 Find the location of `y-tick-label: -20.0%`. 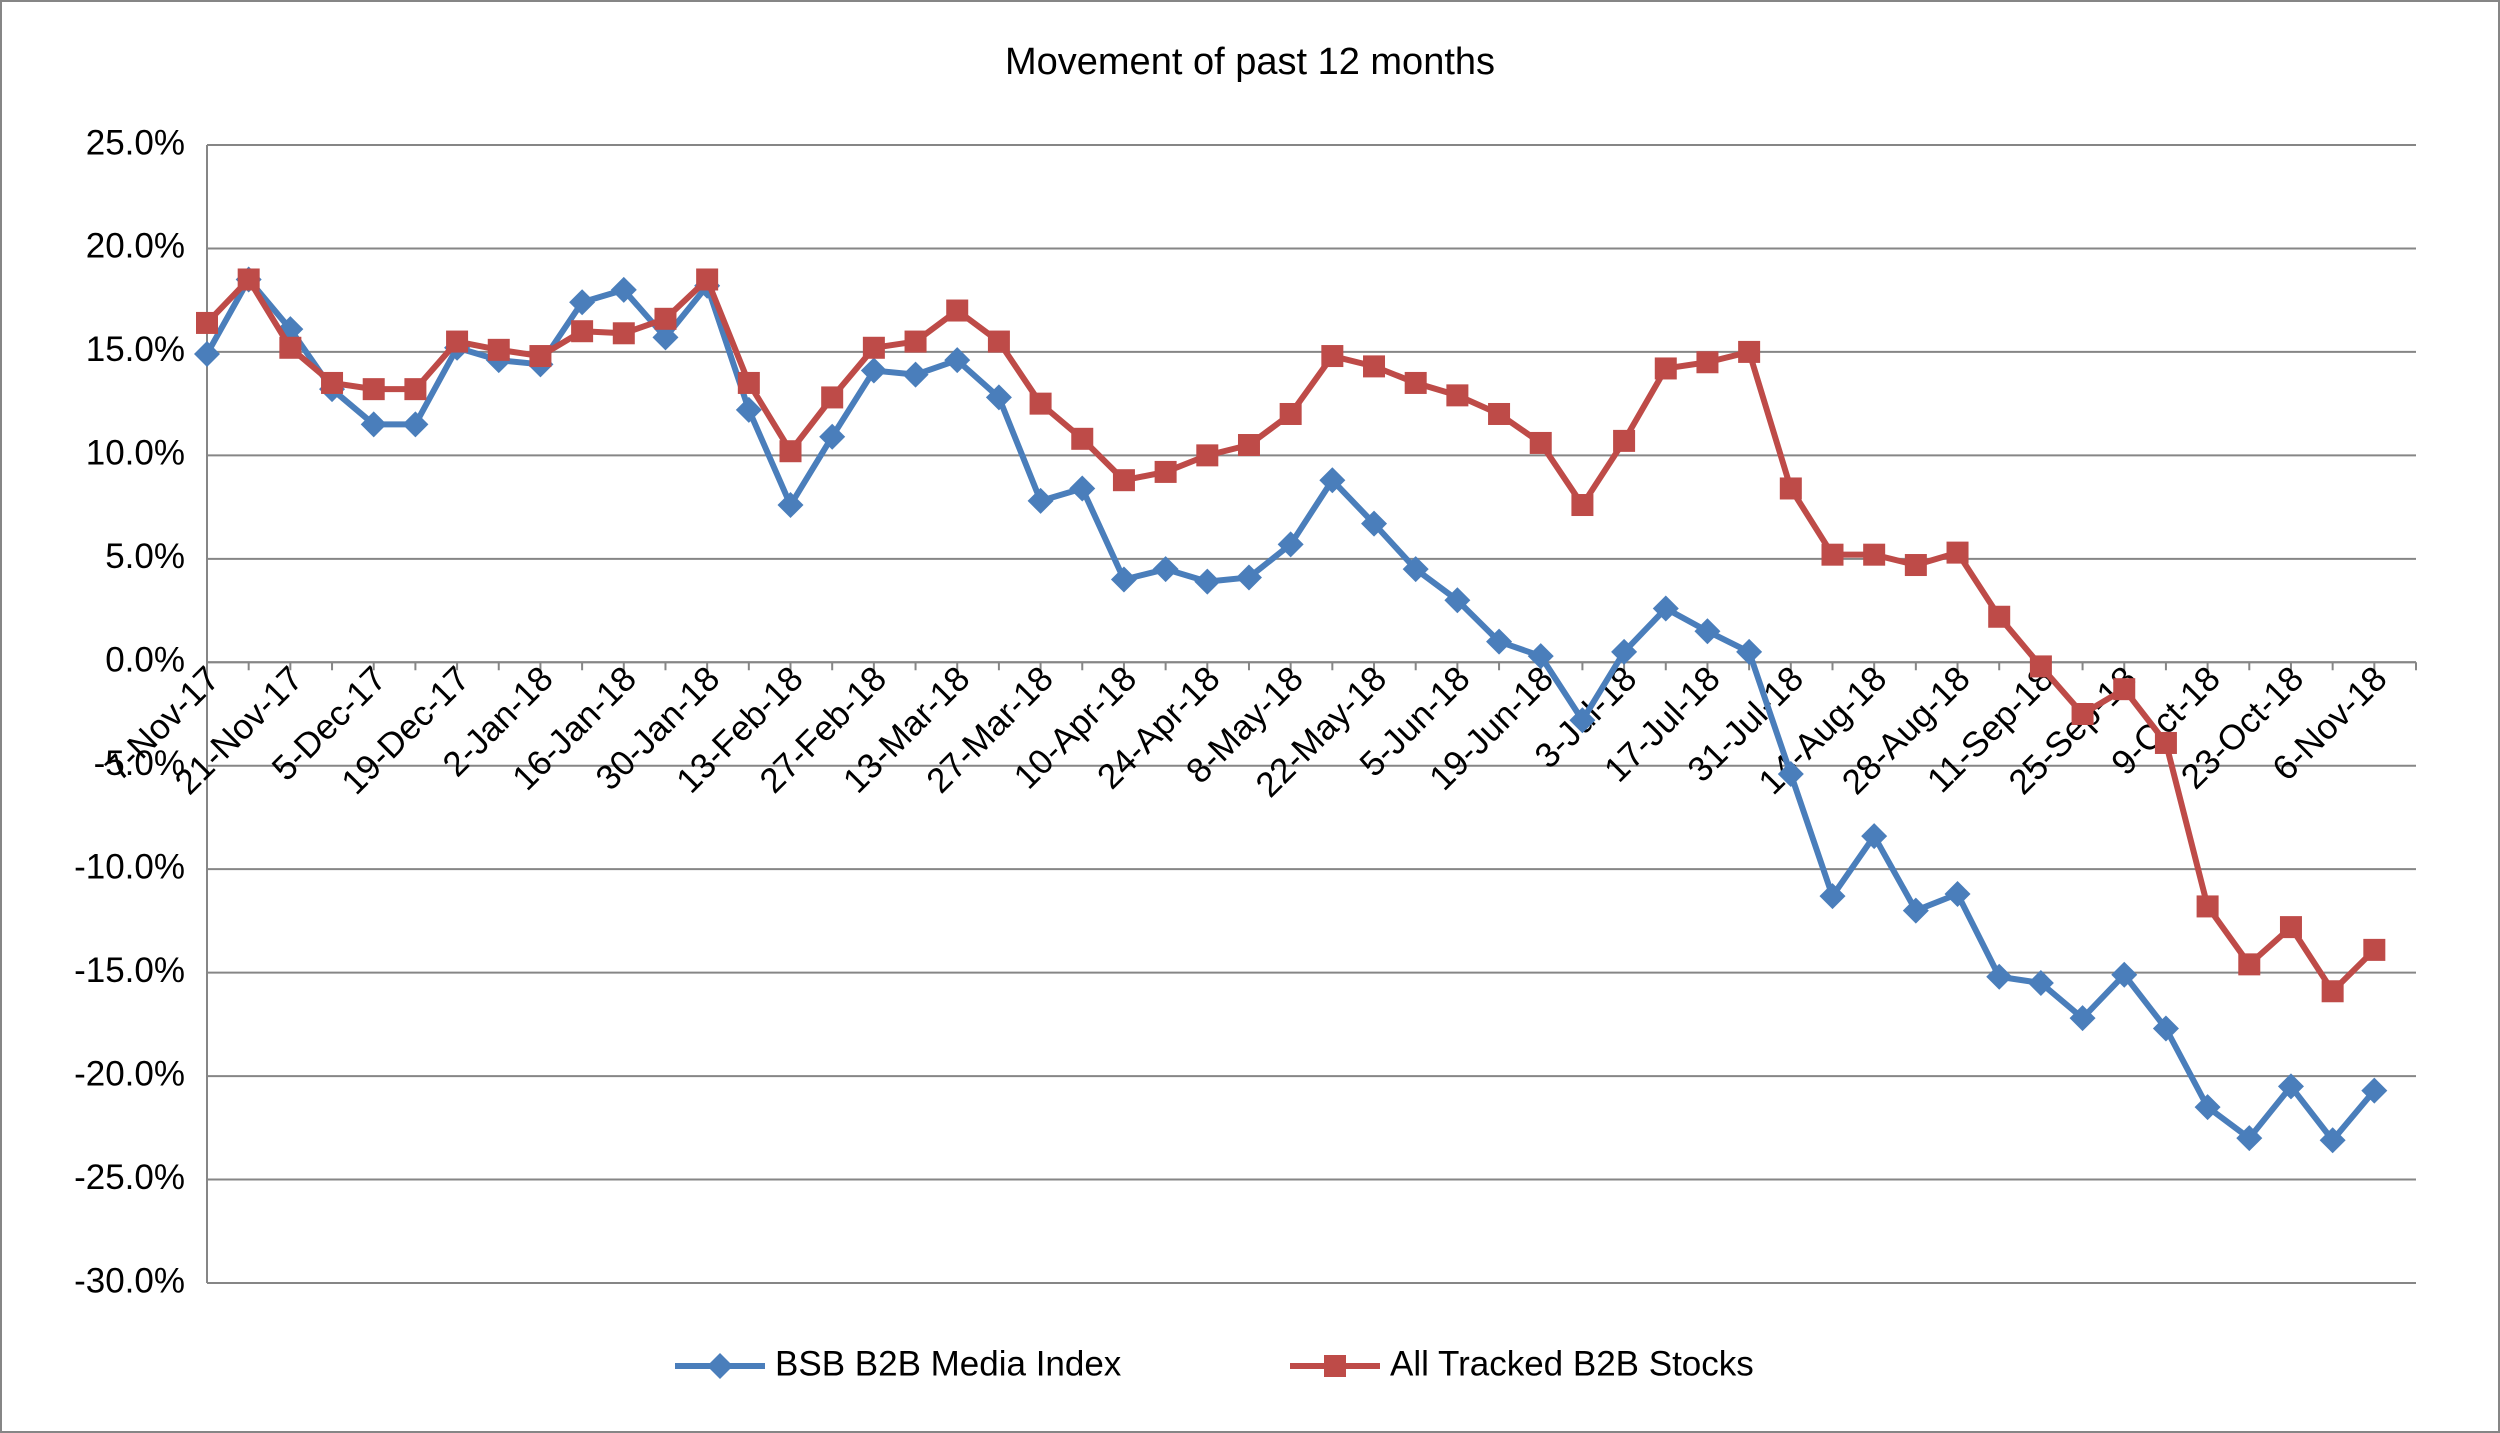

y-tick-label: -20.0% is located at coordinates (129, 1073).